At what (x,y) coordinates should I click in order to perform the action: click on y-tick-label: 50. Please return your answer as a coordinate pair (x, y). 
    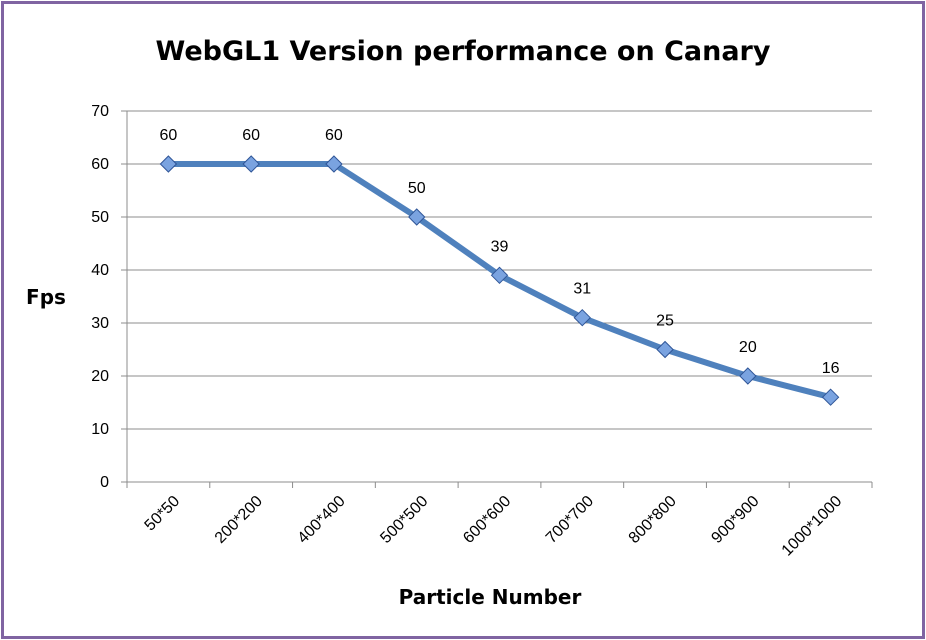
    Looking at the image, I should click on (100, 217).